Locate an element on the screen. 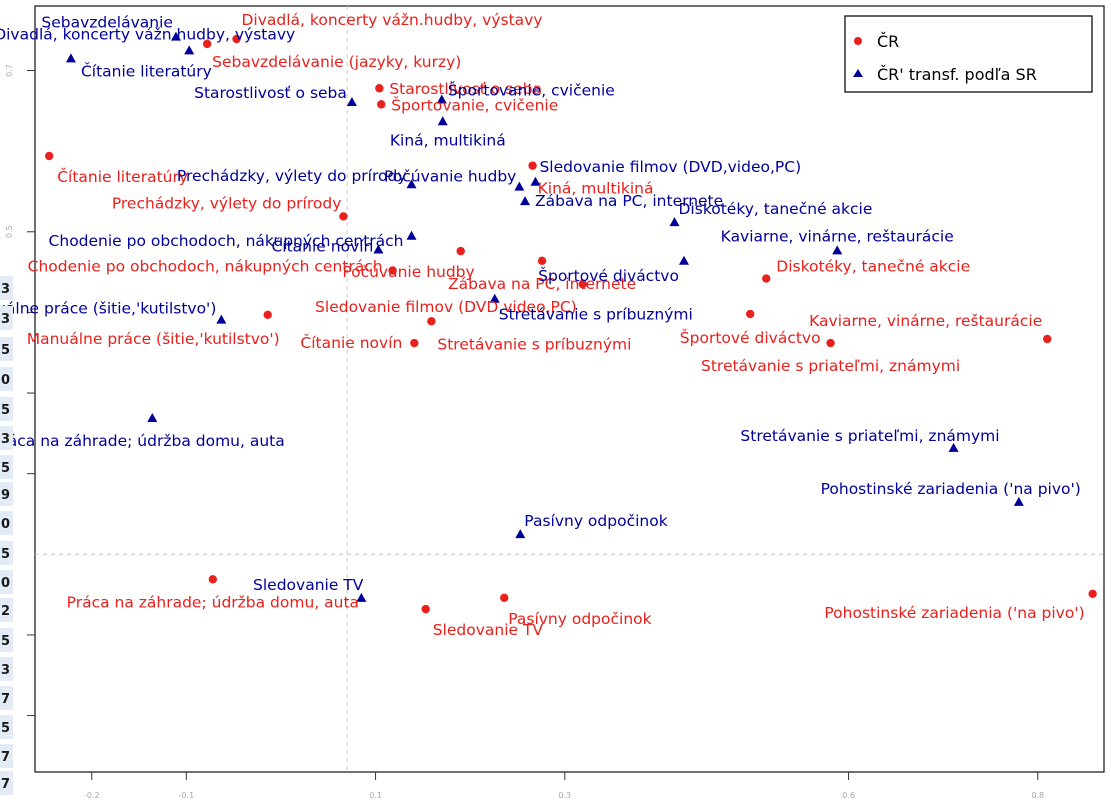 This screenshot has height=806, width=1111. point-label-cr-transf: Sebavzdelávanie is located at coordinates (107, 23).